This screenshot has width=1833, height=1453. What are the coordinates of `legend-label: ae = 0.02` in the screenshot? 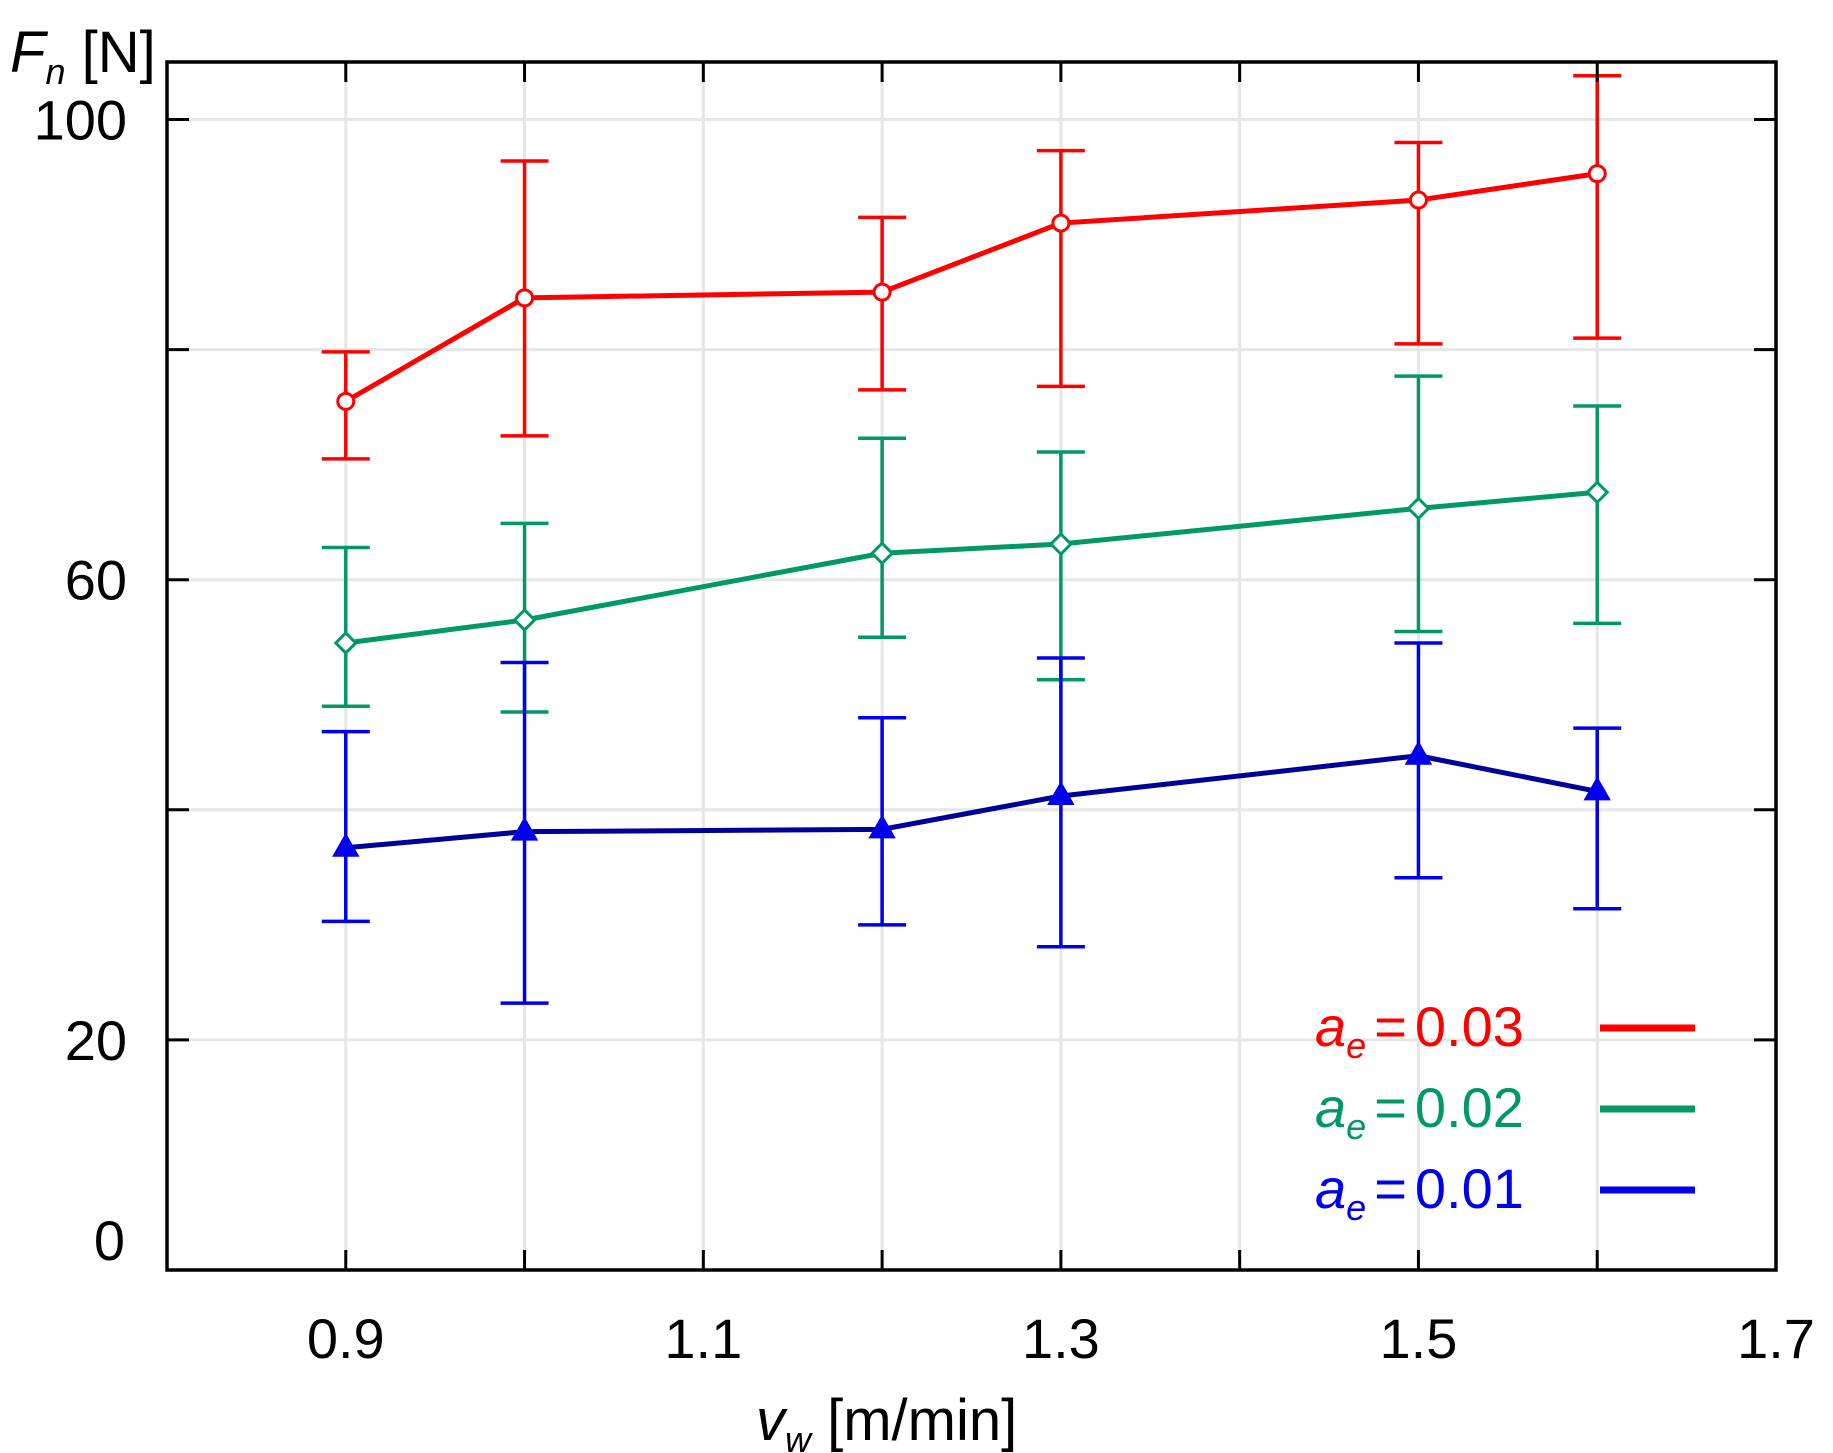 It's located at (1419, 1111).